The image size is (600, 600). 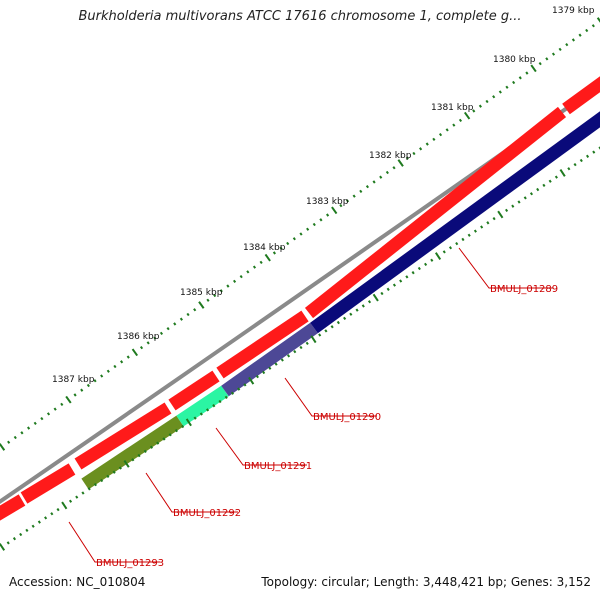 I want to click on gene-label-01293: BMULJ_01293, so click(x=130, y=563).